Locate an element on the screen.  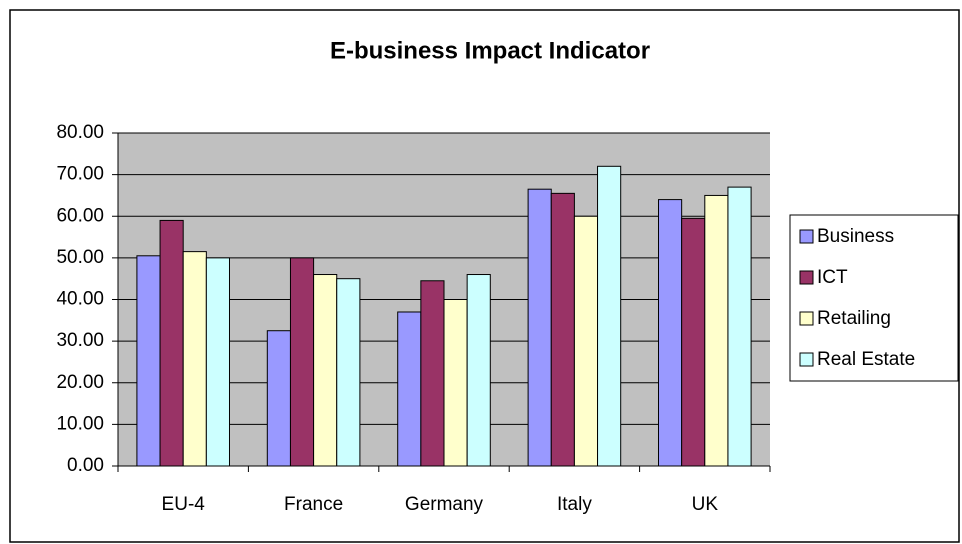
x-tick-label: Italy is located at coordinates (574, 504).